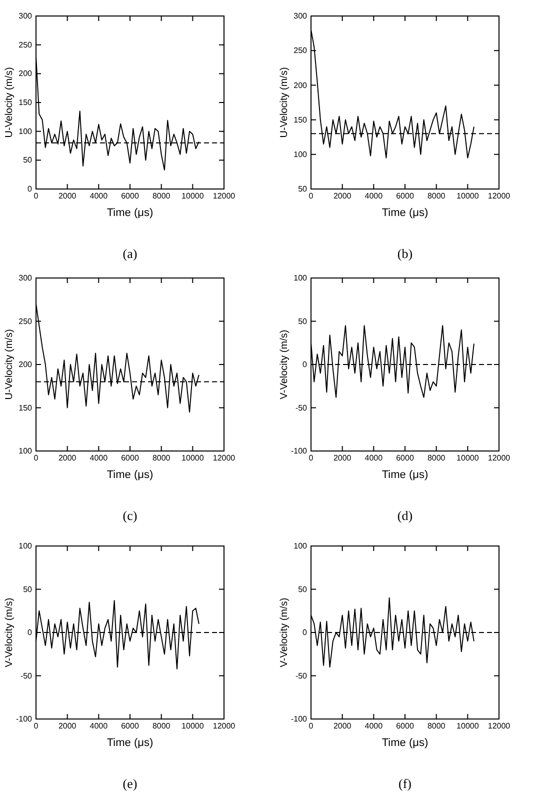 The image size is (549, 810). Describe the element at coordinates (130, 515) in the screenshot. I see `text: (c)` at that location.